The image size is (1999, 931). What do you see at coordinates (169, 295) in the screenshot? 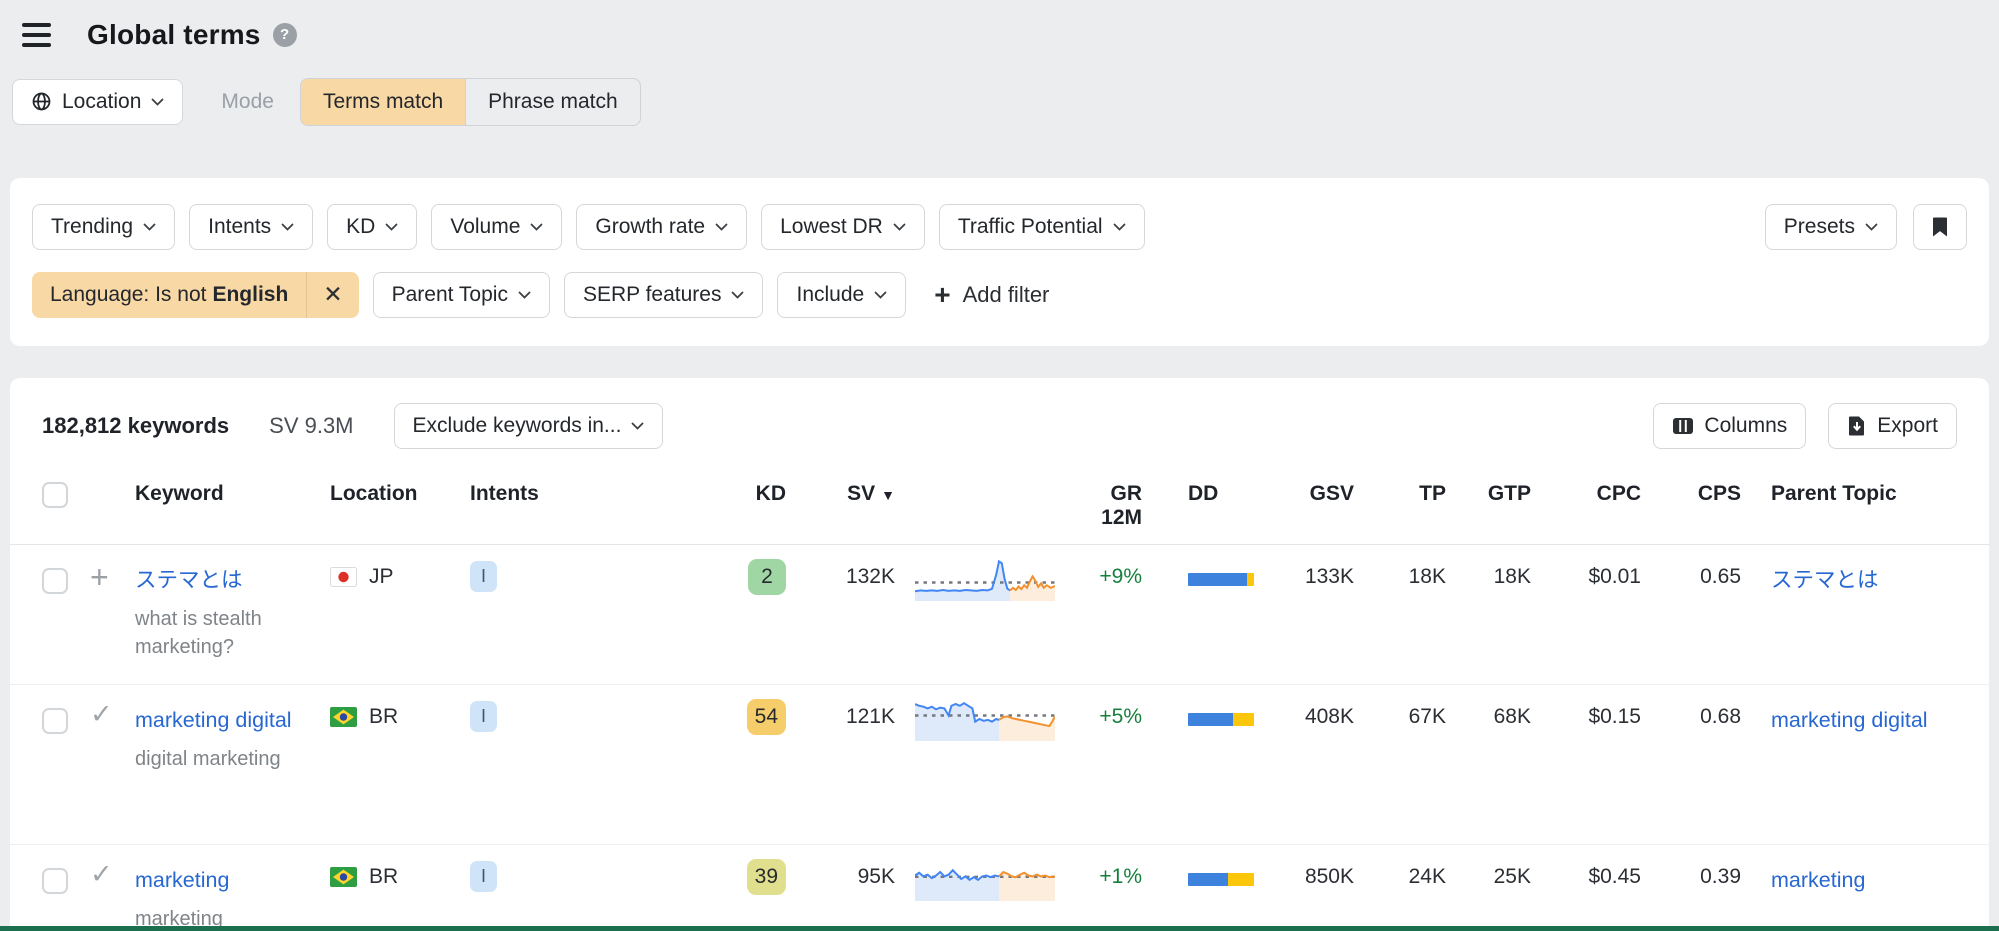
I see `chip-label: Language: Is not English` at bounding box center [169, 295].